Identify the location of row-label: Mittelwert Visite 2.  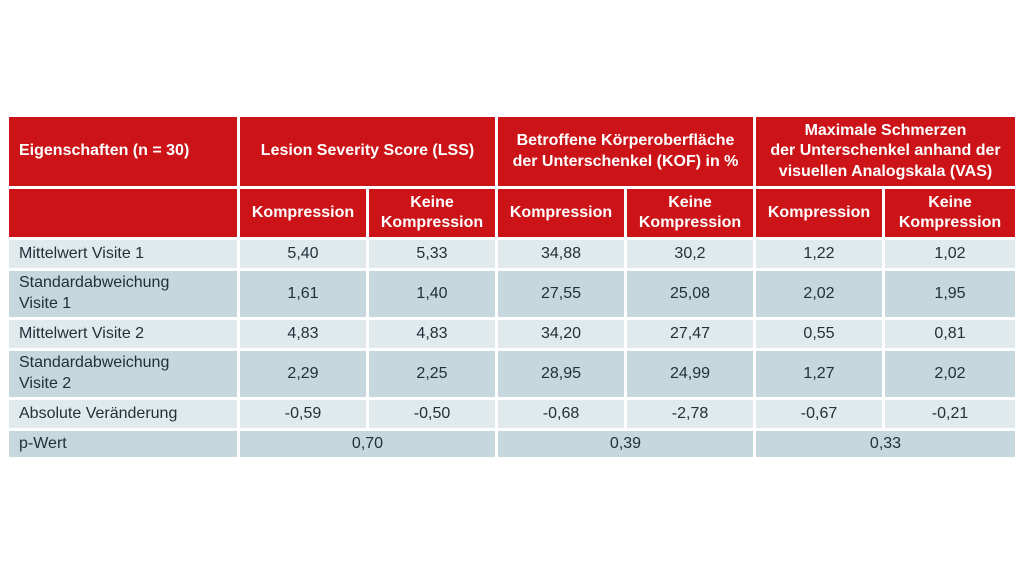
(123, 334).